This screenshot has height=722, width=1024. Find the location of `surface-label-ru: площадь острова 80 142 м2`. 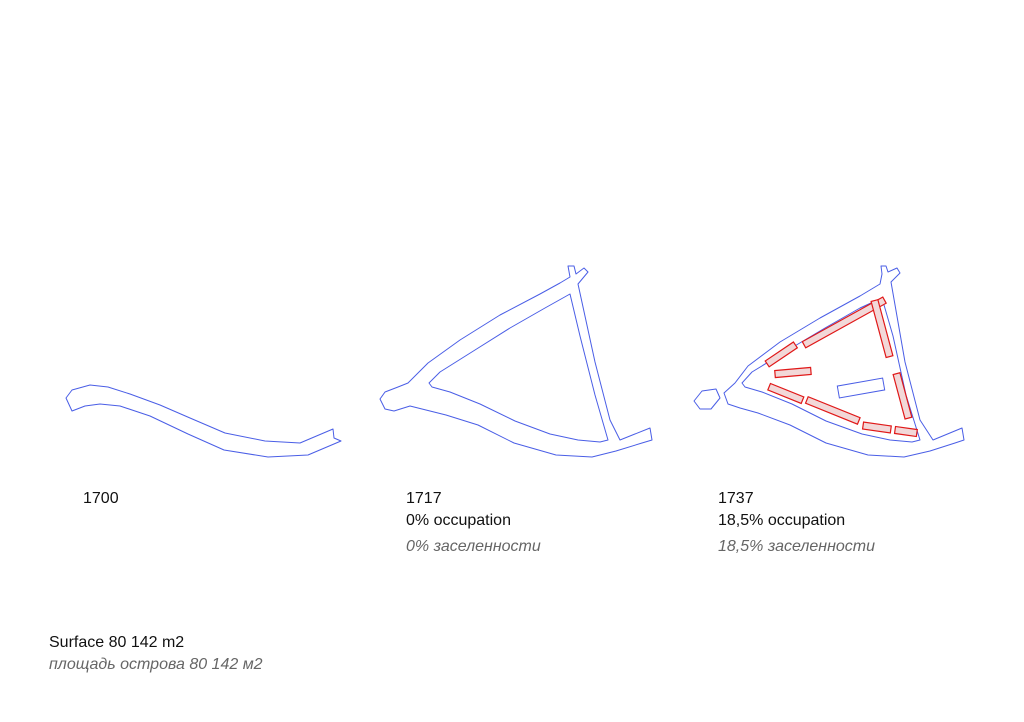

surface-label-ru: площадь острова 80 142 м2 is located at coordinates (156, 664).